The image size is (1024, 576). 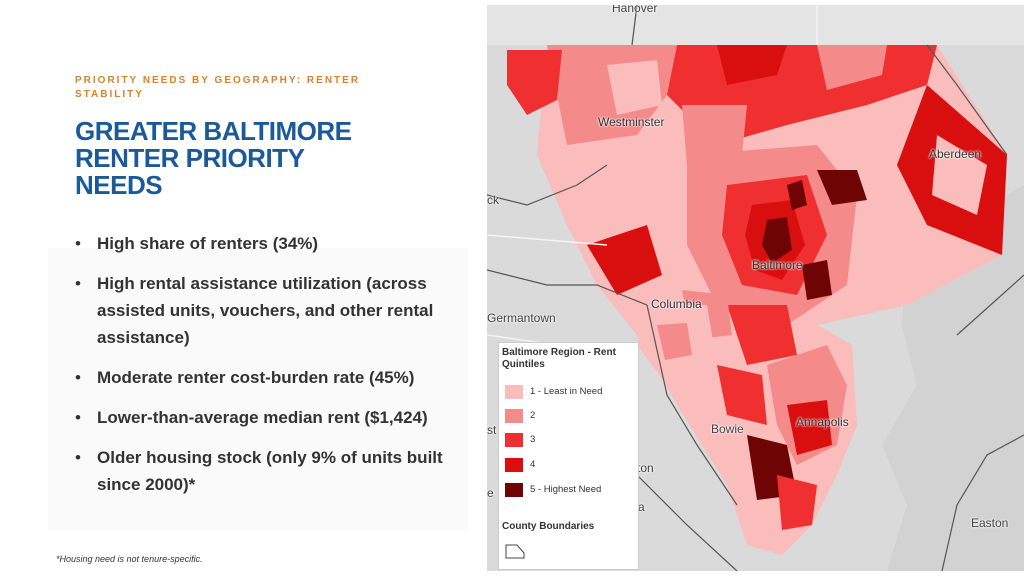 I want to click on legend-label: 4, so click(x=533, y=464).